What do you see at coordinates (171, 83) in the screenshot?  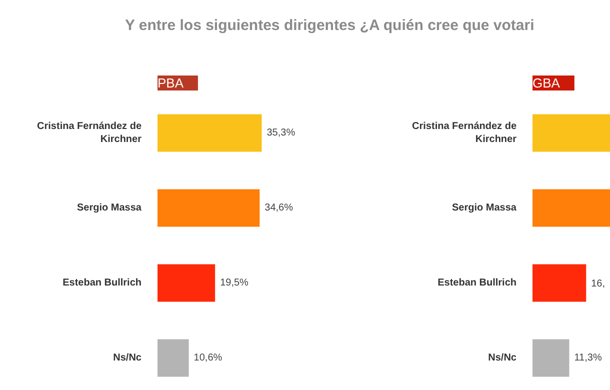 I see `chart-title: PBA` at bounding box center [171, 83].